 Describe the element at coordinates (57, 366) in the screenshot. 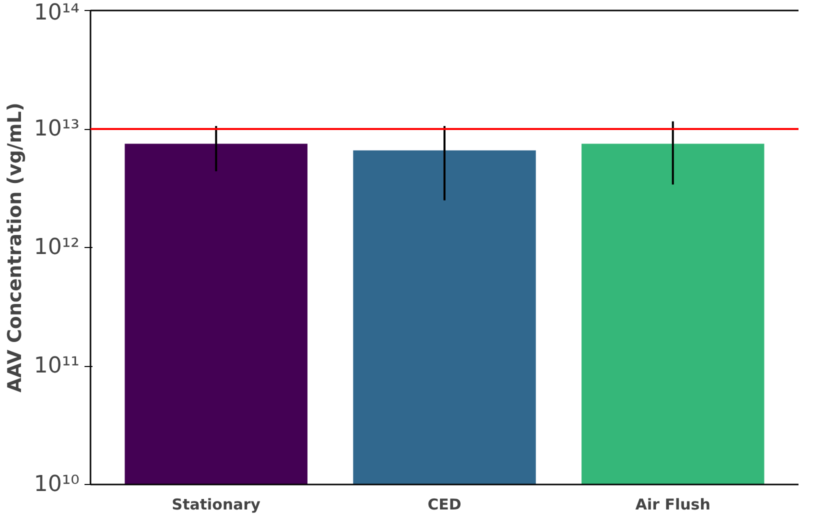

I see `y-tick-label: 10¹¹` at that location.